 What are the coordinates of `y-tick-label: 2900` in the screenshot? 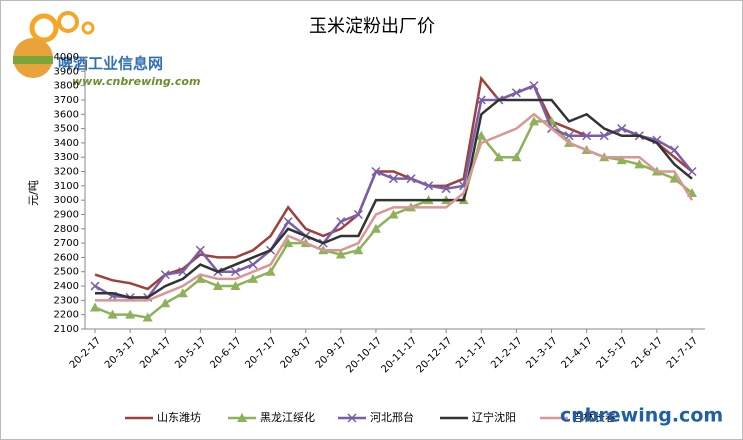 It's located at (66, 214).